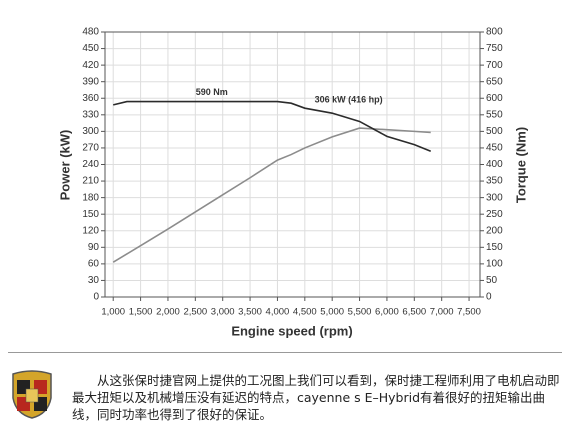  What do you see at coordinates (285, 352) in the screenshot?
I see `separator` at bounding box center [285, 352].